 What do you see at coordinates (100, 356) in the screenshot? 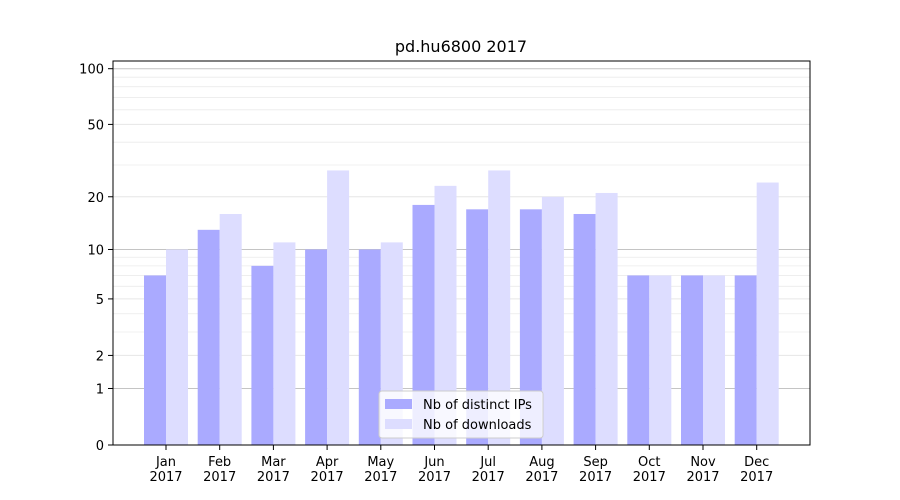
I see `y-tick-label: 2` at bounding box center [100, 356].